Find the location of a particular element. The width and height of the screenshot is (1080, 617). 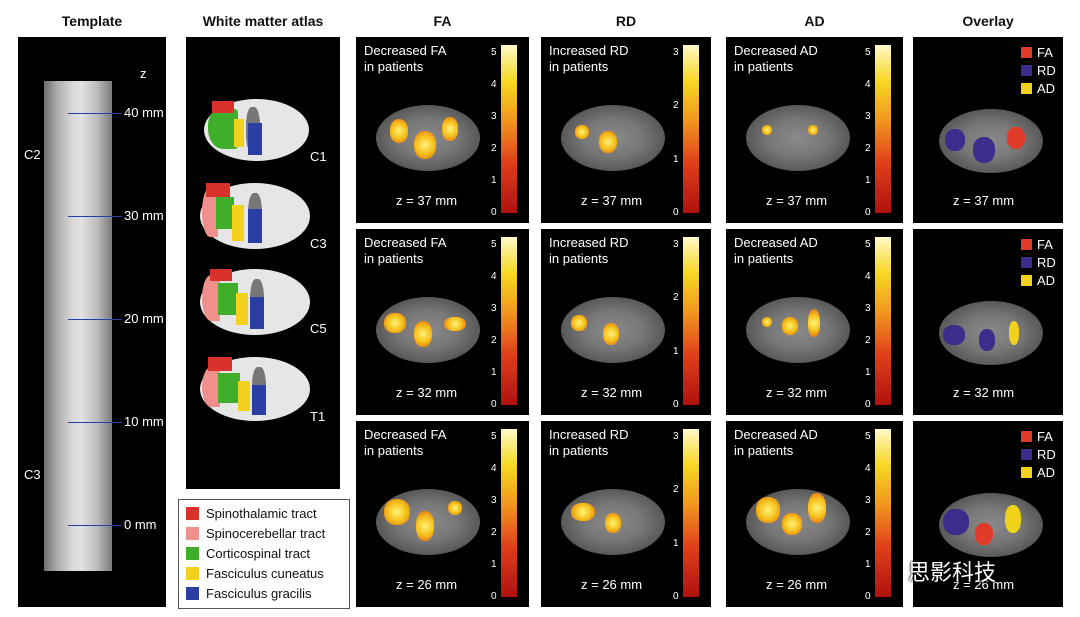

atlas-label-c5: C5 is located at coordinates (318, 328).